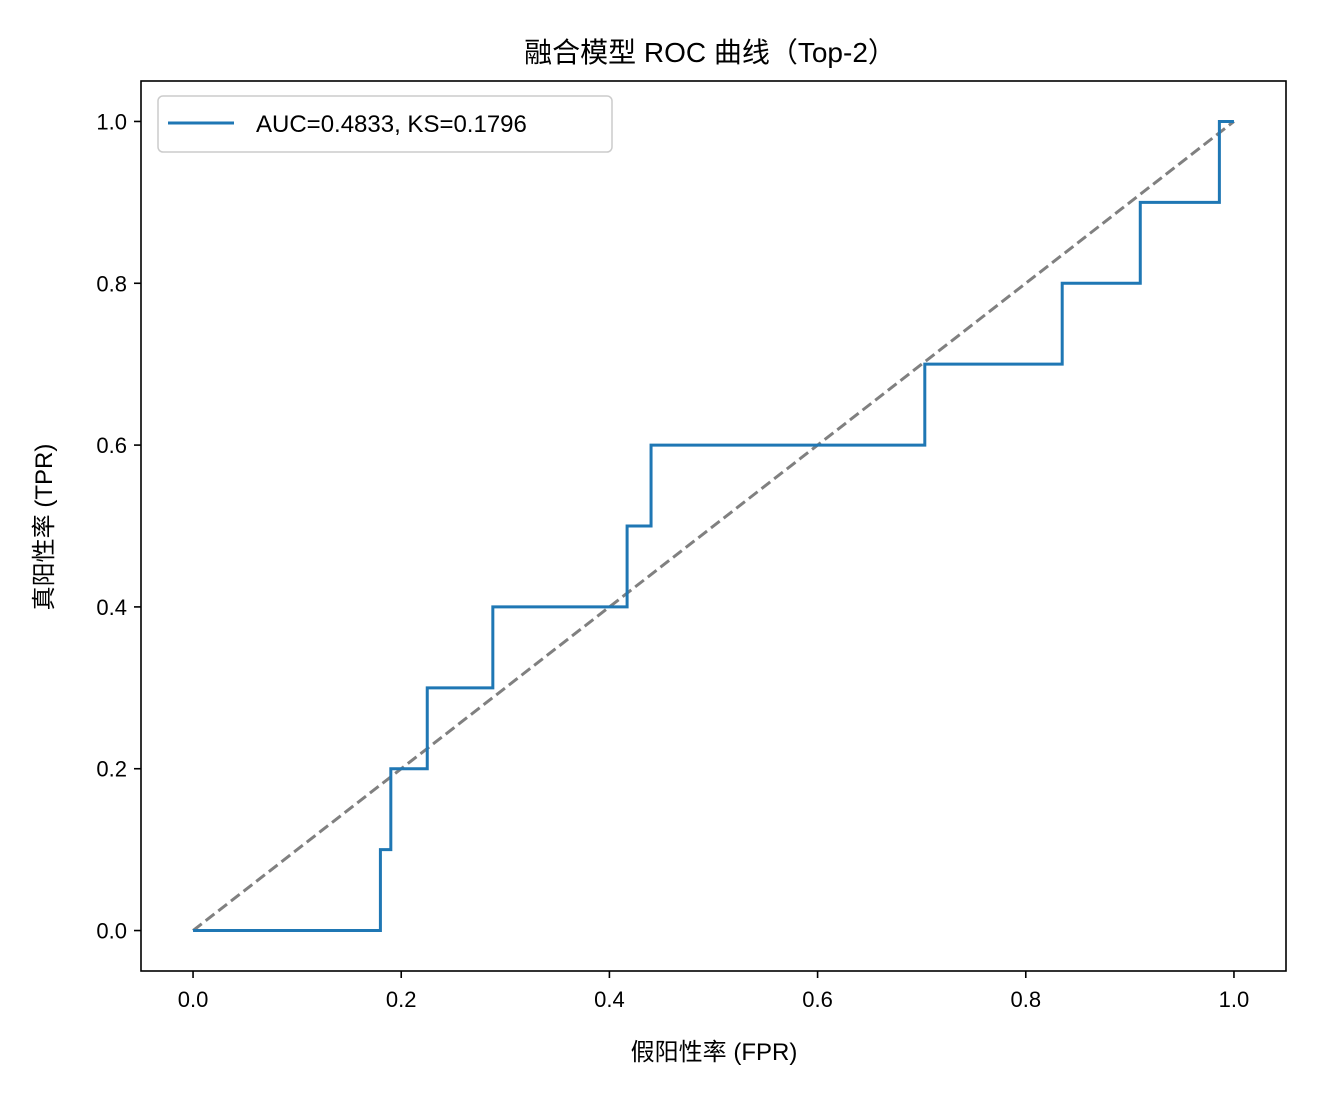 This screenshot has height=1100, width=1320. What do you see at coordinates (111, 769) in the screenshot?
I see `y-tick-label: 0.2` at bounding box center [111, 769].